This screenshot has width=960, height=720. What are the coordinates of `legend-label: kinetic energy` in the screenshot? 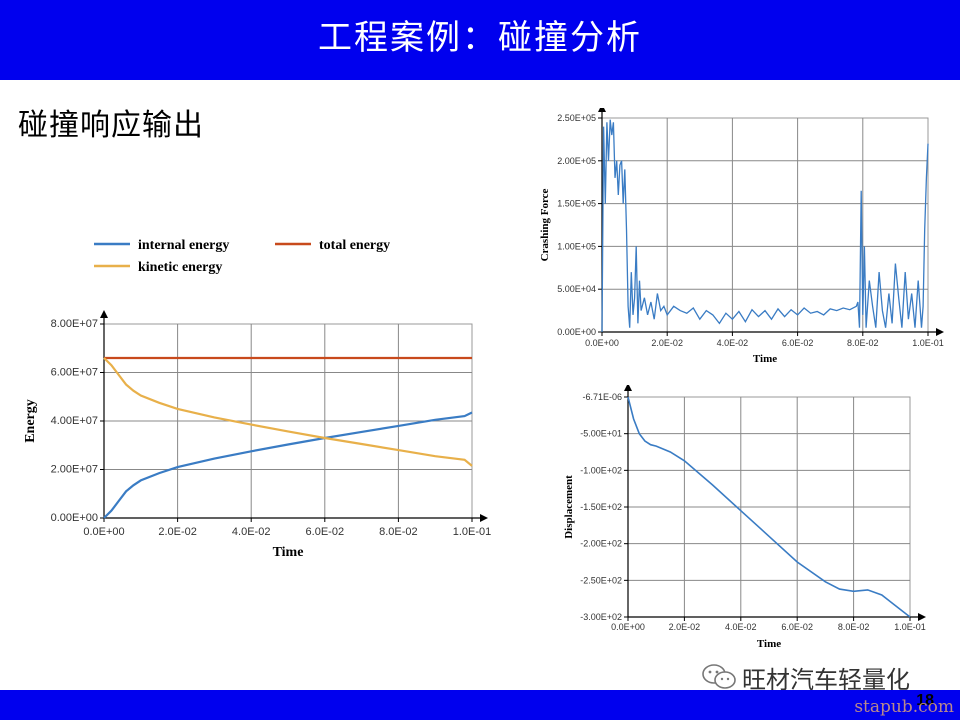 It's located at (180, 267).